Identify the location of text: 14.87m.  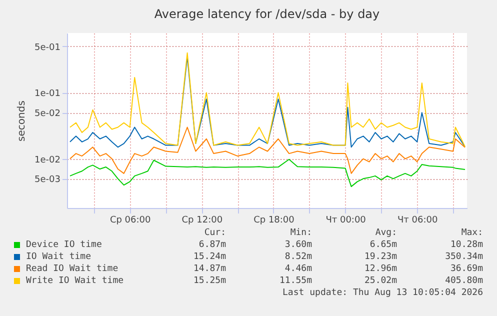
(209, 269).